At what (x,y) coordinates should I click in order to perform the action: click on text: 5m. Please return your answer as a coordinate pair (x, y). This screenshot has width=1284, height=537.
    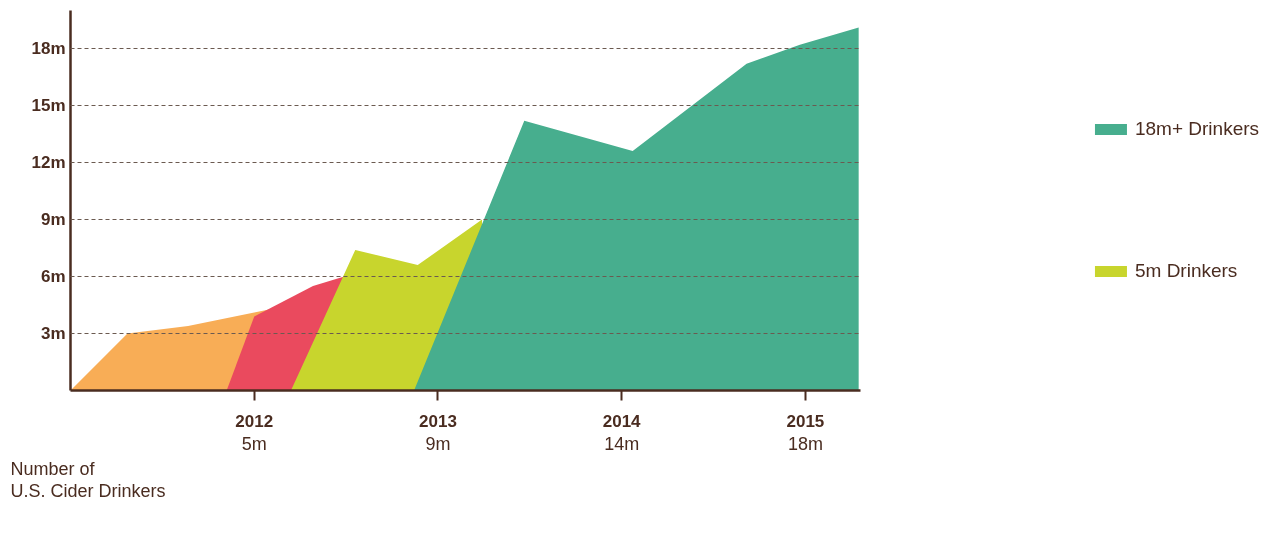
    Looking at the image, I should click on (254, 443).